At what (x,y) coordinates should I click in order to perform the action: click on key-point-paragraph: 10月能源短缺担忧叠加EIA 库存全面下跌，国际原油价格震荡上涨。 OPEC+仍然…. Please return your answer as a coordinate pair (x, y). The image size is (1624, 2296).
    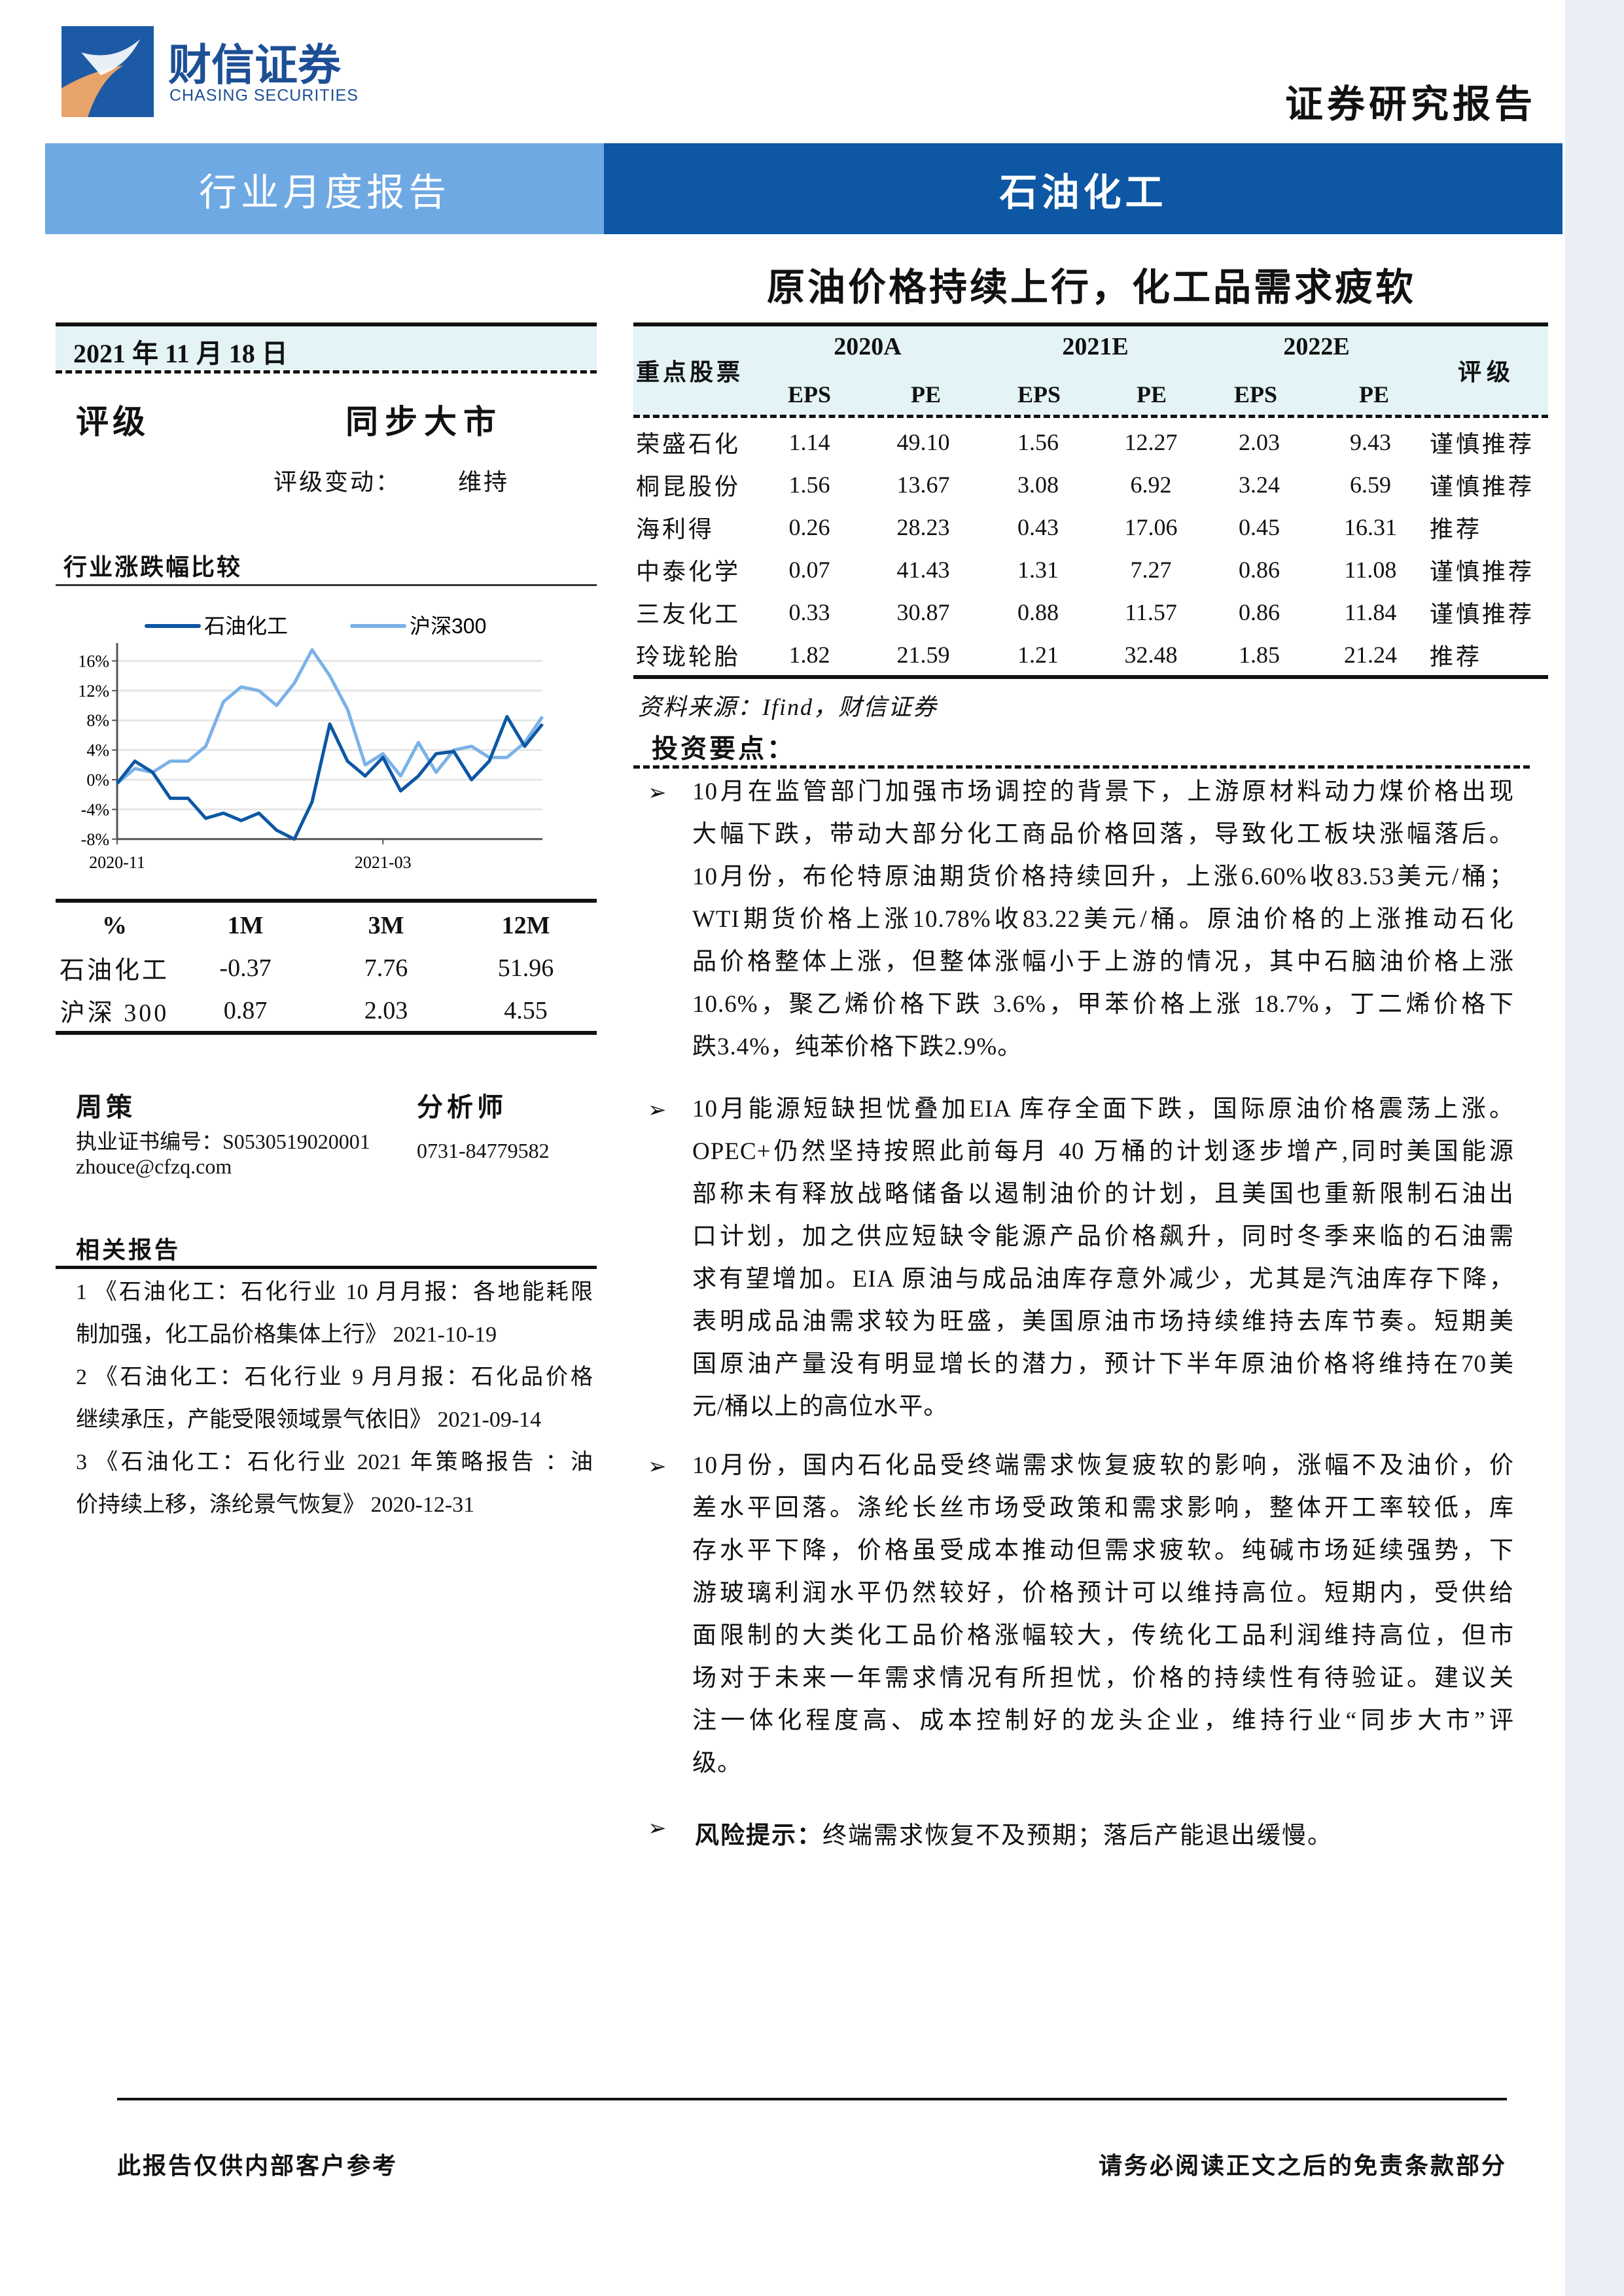
    Looking at the image, I should click on (1103, 1258).